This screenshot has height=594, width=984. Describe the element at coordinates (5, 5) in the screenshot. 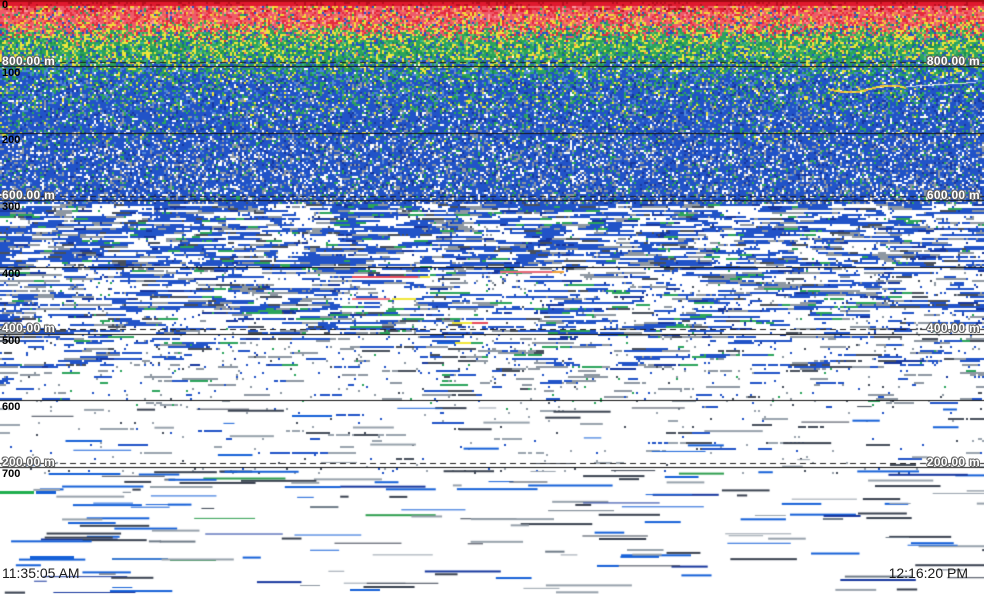

I see `depth-label-0: 0` at that location.